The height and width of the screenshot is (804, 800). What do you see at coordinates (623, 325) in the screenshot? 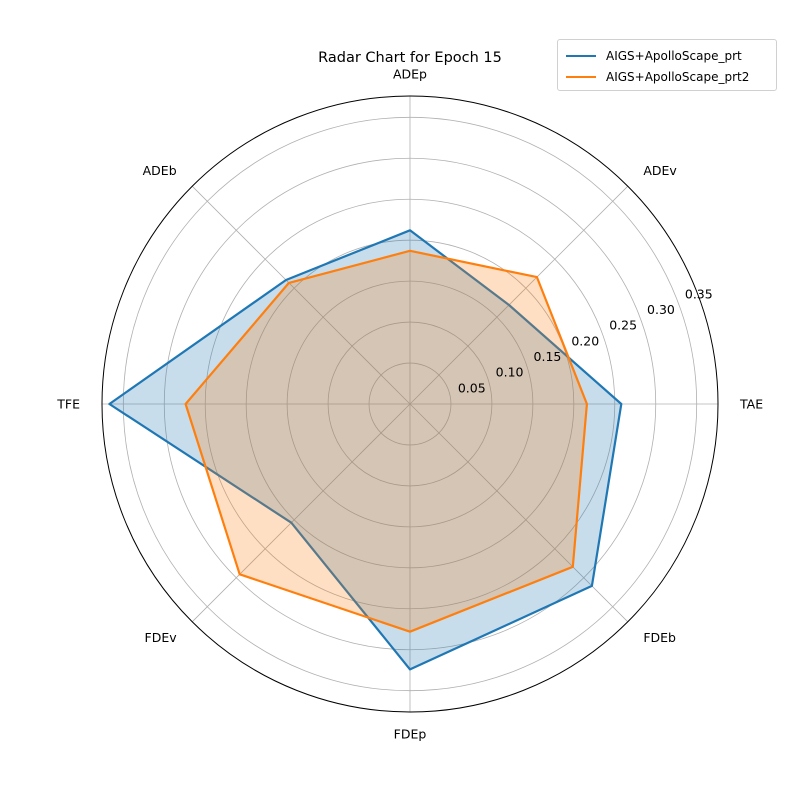
I see `r-tick-label: 0.25` at bounding box center [623, 325].